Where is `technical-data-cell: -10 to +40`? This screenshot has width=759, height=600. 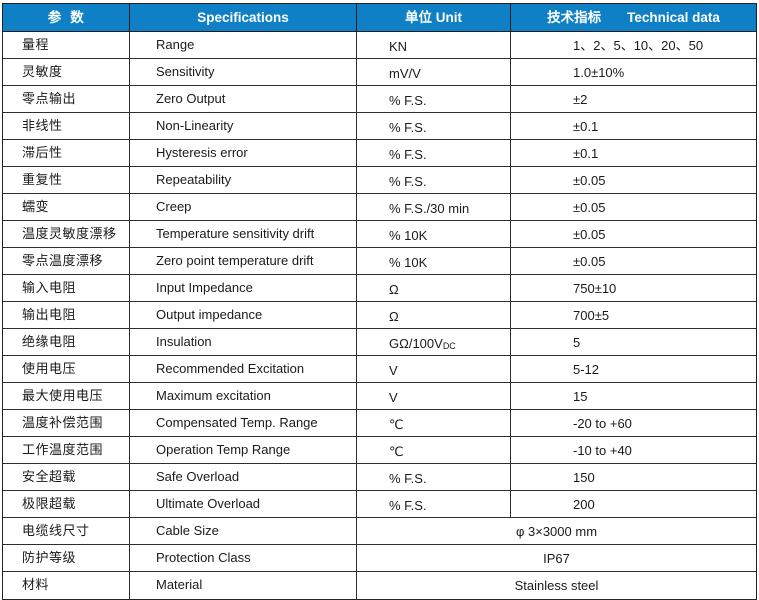
technical-data-cell: -10 to +40 is located at coordinates (602, 450).